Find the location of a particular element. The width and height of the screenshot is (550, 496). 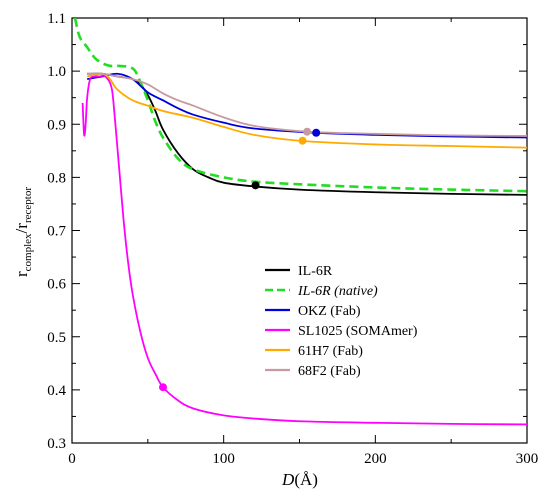

y-tick-label: 0.9 is located at coordinates (56, 125).